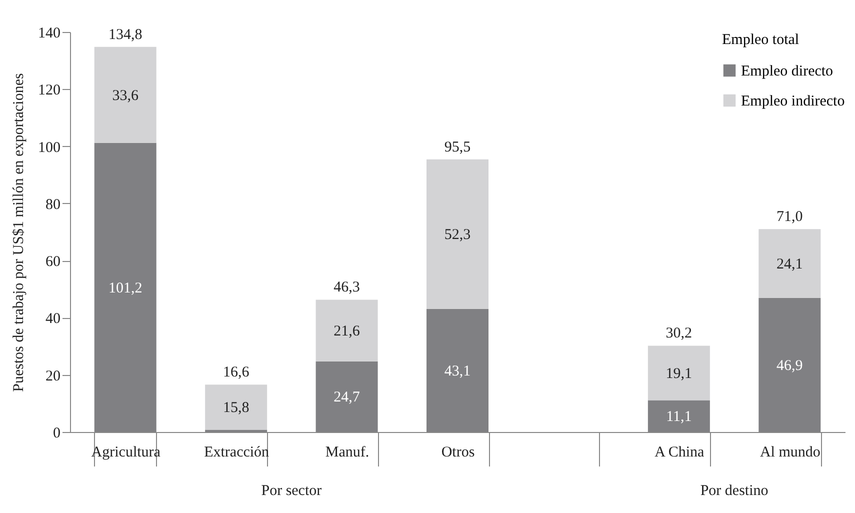  I want to click on data-label: 24,7, so click(347, 398).